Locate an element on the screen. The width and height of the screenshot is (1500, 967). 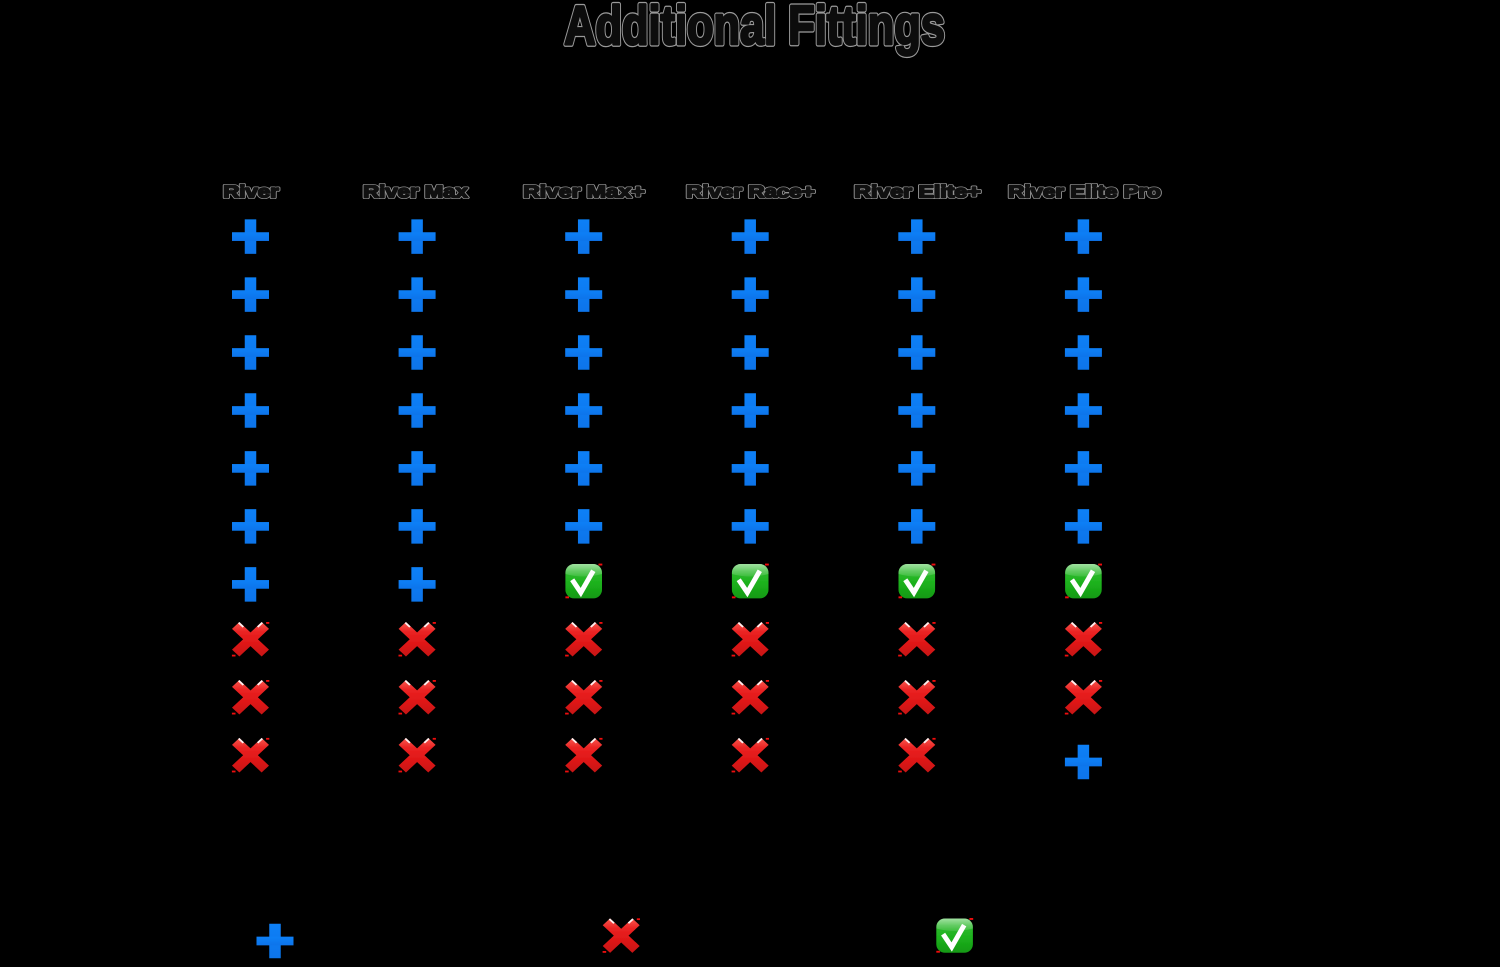
svg-text: River Elite+ is located at coordinates (917, 192).